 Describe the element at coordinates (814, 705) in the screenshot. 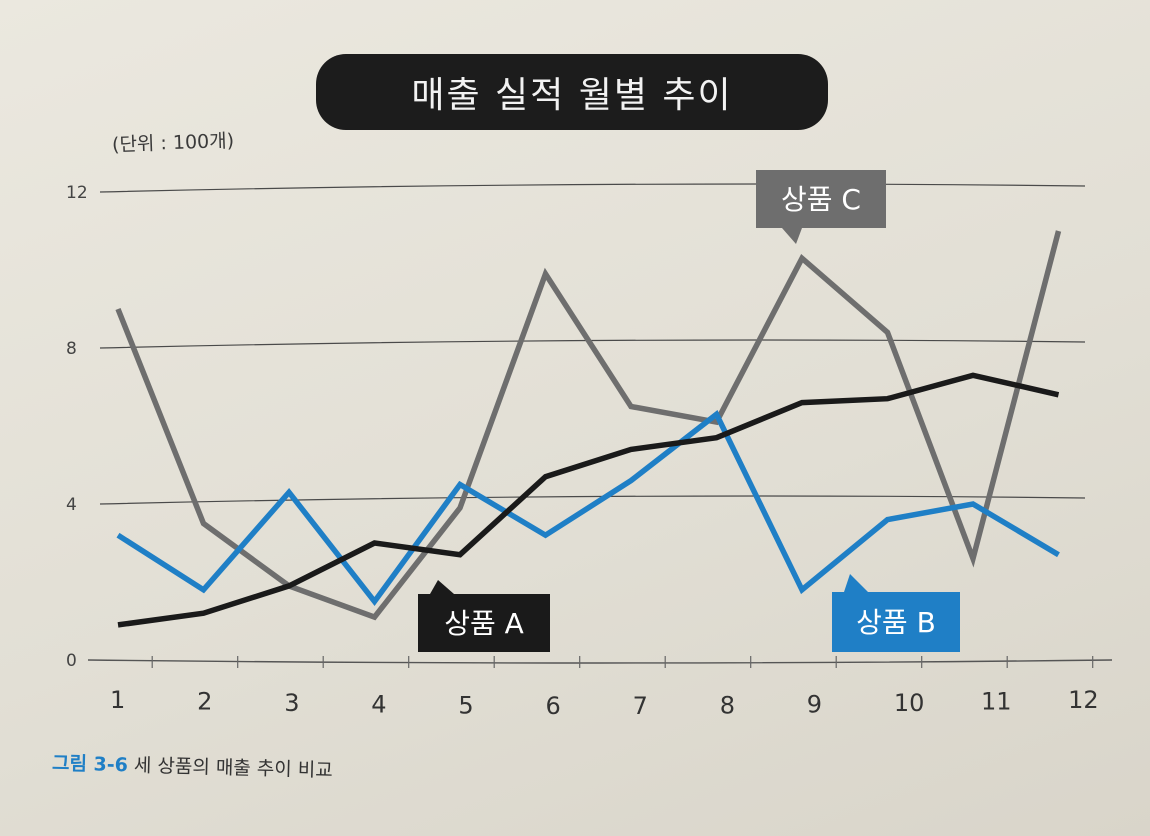

I see `x-tick-label: 9` at that location.